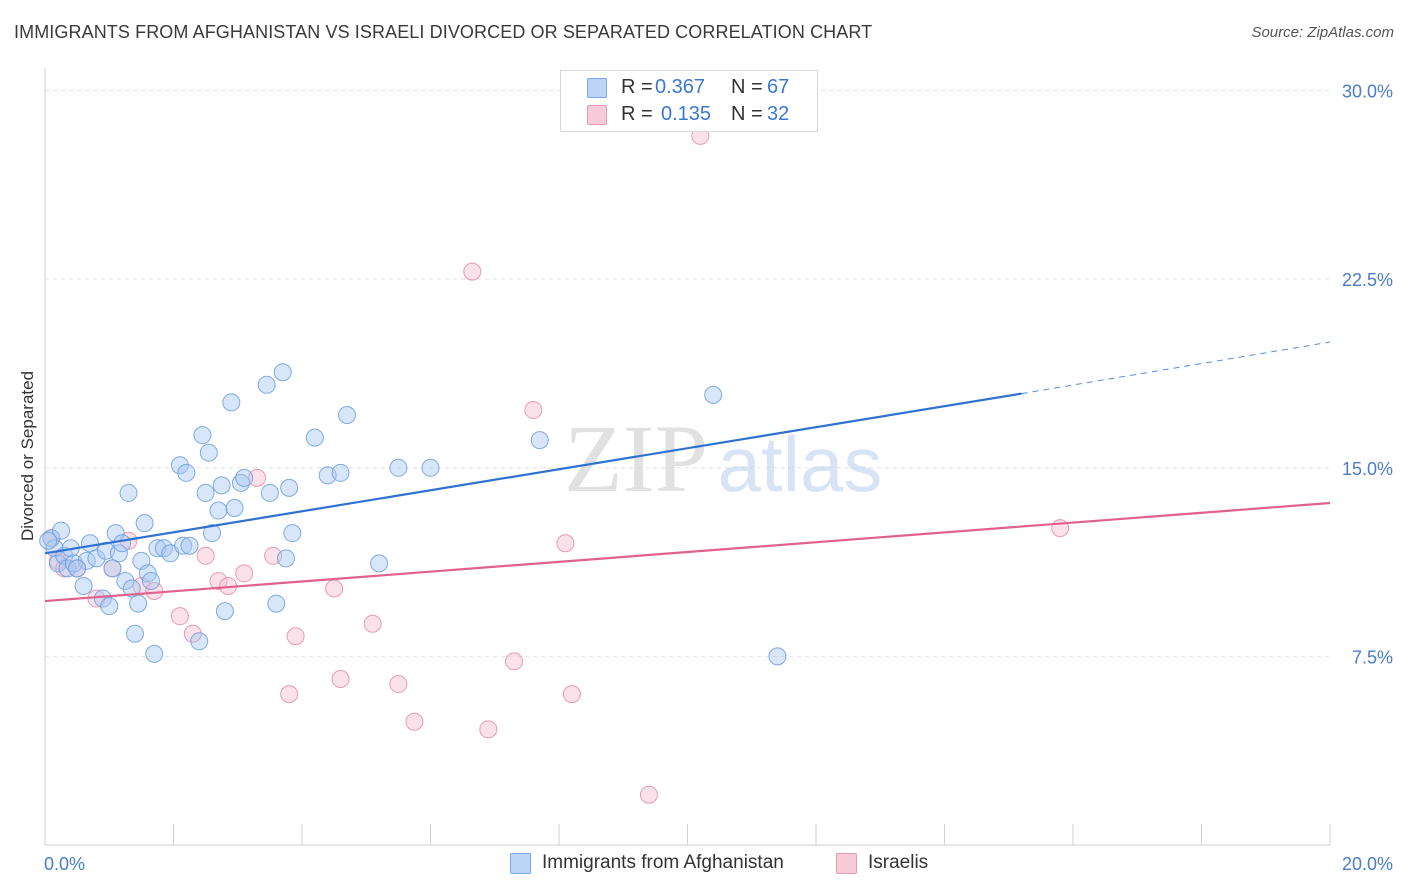  What do you see at coordinates (680, 87) in the screenshot?
I see `legend-r-value: 0.367` at bounding box center [680, 87].